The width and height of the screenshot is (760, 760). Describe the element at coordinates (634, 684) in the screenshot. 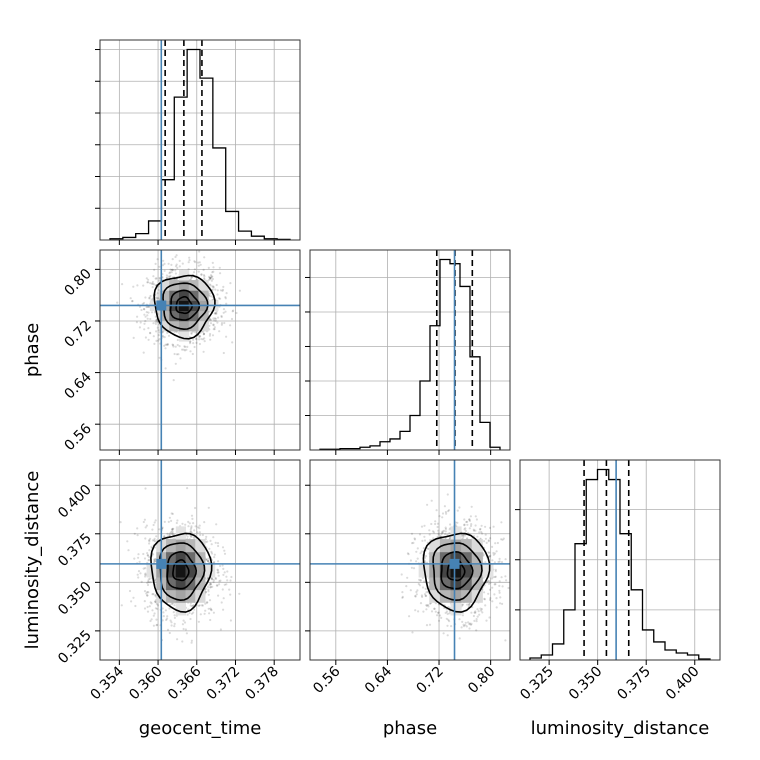

I see `x-tick-label: 0.375` at that location.